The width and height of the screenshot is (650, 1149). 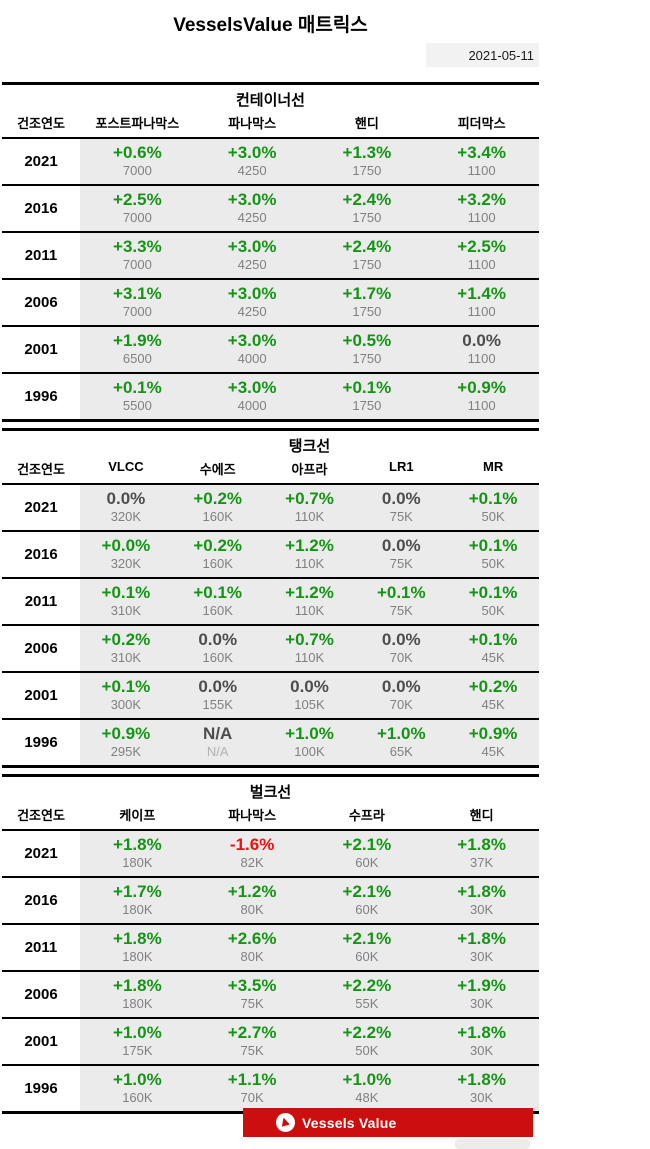 I want to click on vesselsvalue-sail-icon, so click(x=285, y=1122).